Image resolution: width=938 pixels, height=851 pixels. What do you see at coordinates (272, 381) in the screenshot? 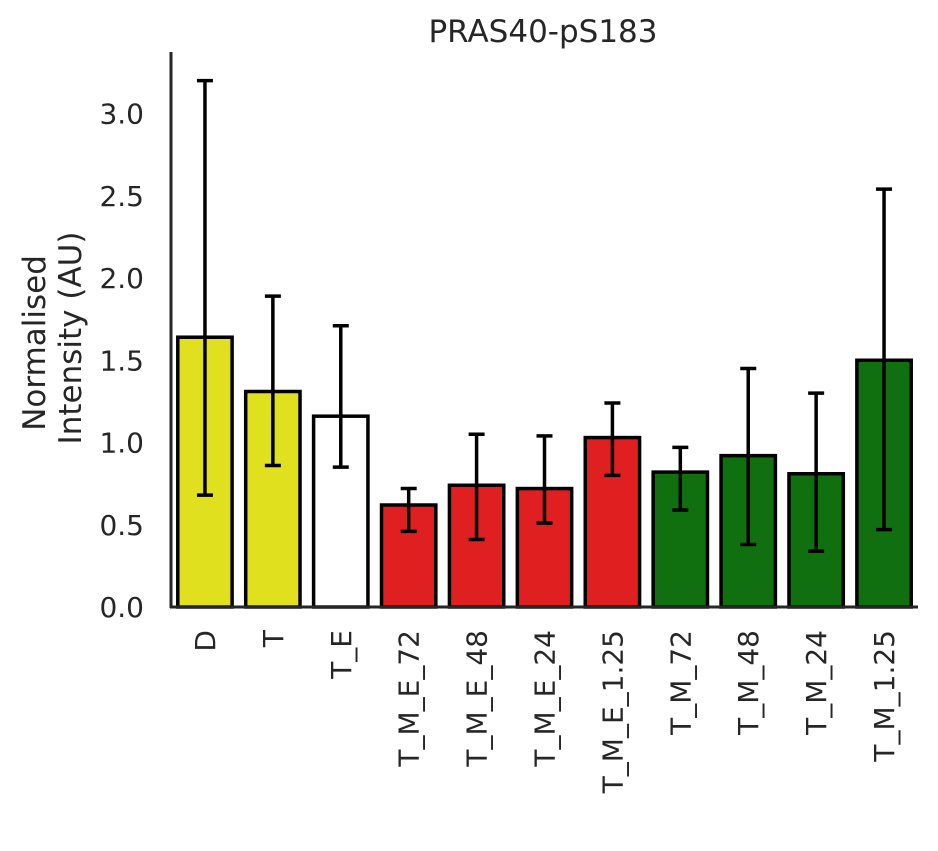
I see `error-bar-T` at bounding box center [272, 381].